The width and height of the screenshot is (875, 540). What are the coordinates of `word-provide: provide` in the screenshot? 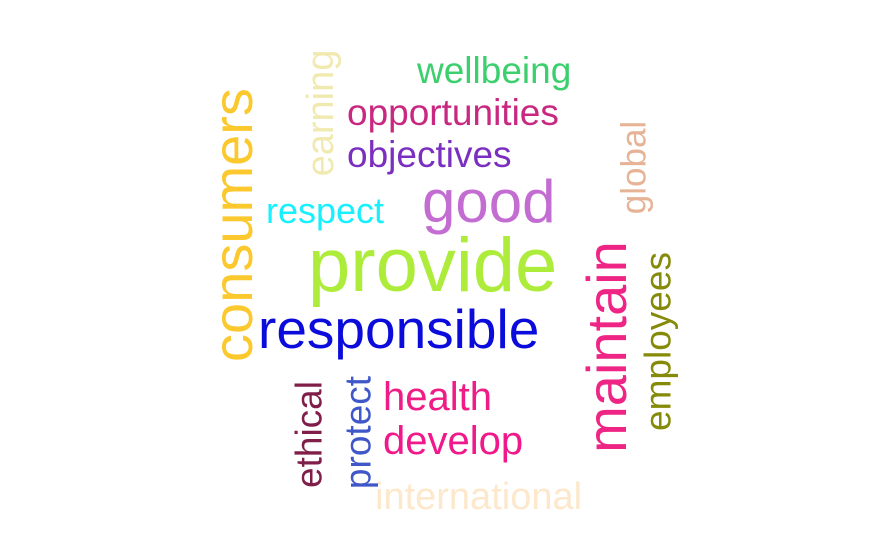 It's located at (433, 265).